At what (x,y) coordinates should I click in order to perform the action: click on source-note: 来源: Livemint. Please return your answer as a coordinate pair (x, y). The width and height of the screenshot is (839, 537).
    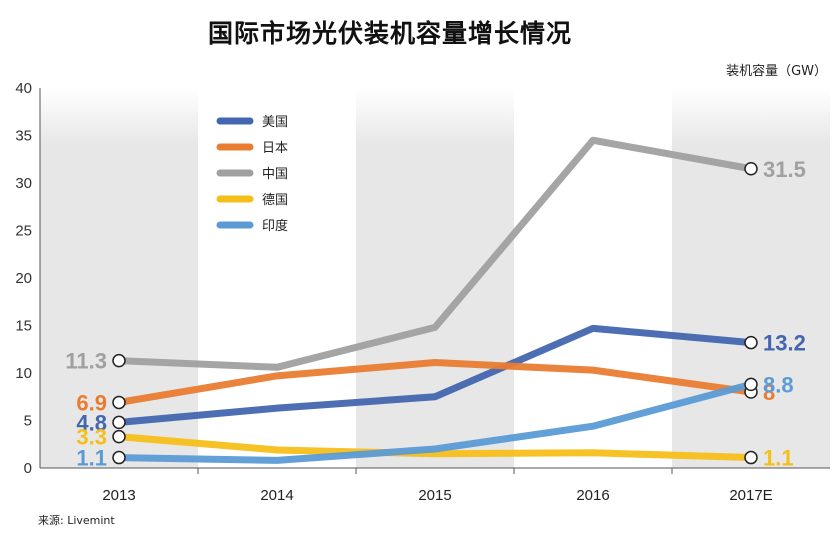
    Looking at the image, I should click on (76, 520).